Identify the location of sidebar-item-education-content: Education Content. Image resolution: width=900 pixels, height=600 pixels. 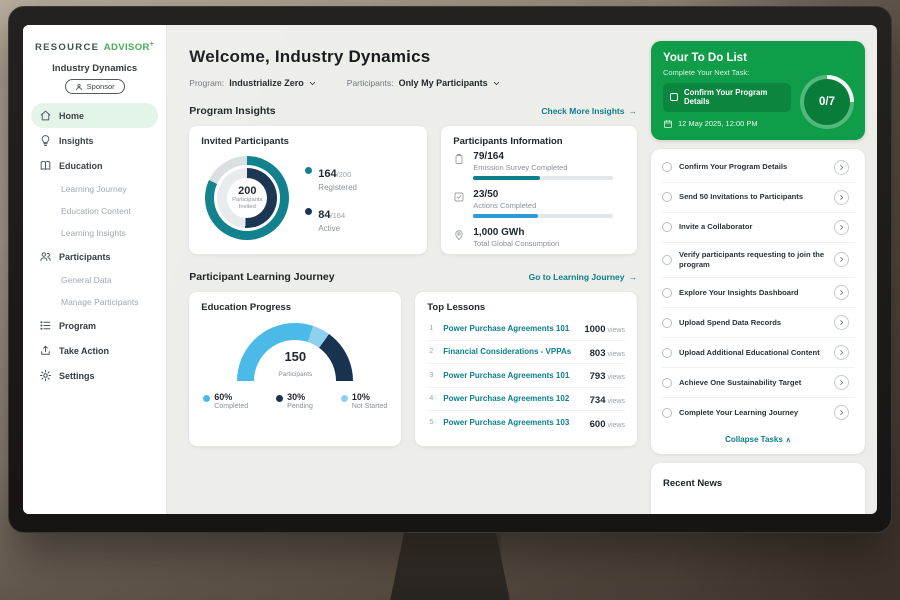
(96, 211).